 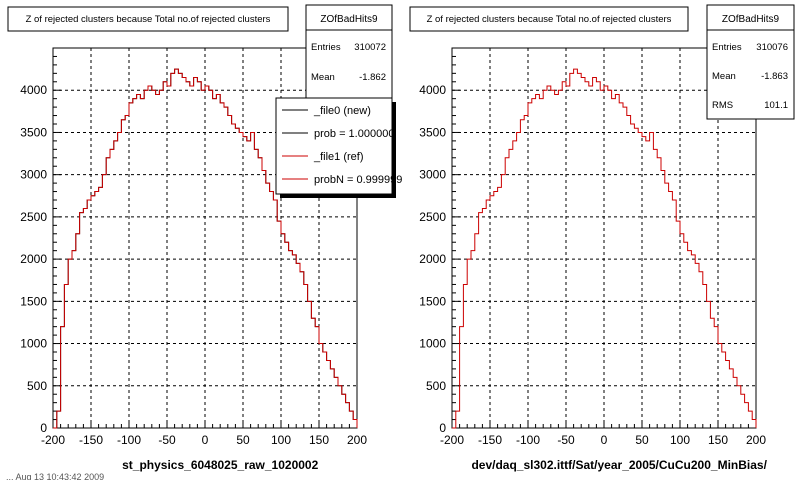 What do you see at coordinates (354, 134) in the screenshot?
I see `legend-entry-label: prob = 1.000000` at bounding box center [354, 134].